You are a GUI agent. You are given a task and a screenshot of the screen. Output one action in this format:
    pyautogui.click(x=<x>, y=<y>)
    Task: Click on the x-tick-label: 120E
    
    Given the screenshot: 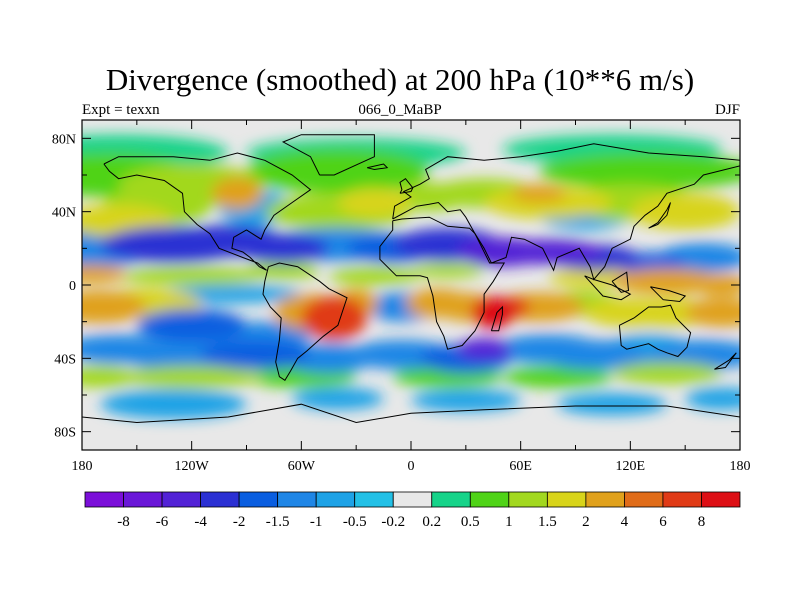 What is the action you would take?
    pyautogui.click(x=631, y=466)
    